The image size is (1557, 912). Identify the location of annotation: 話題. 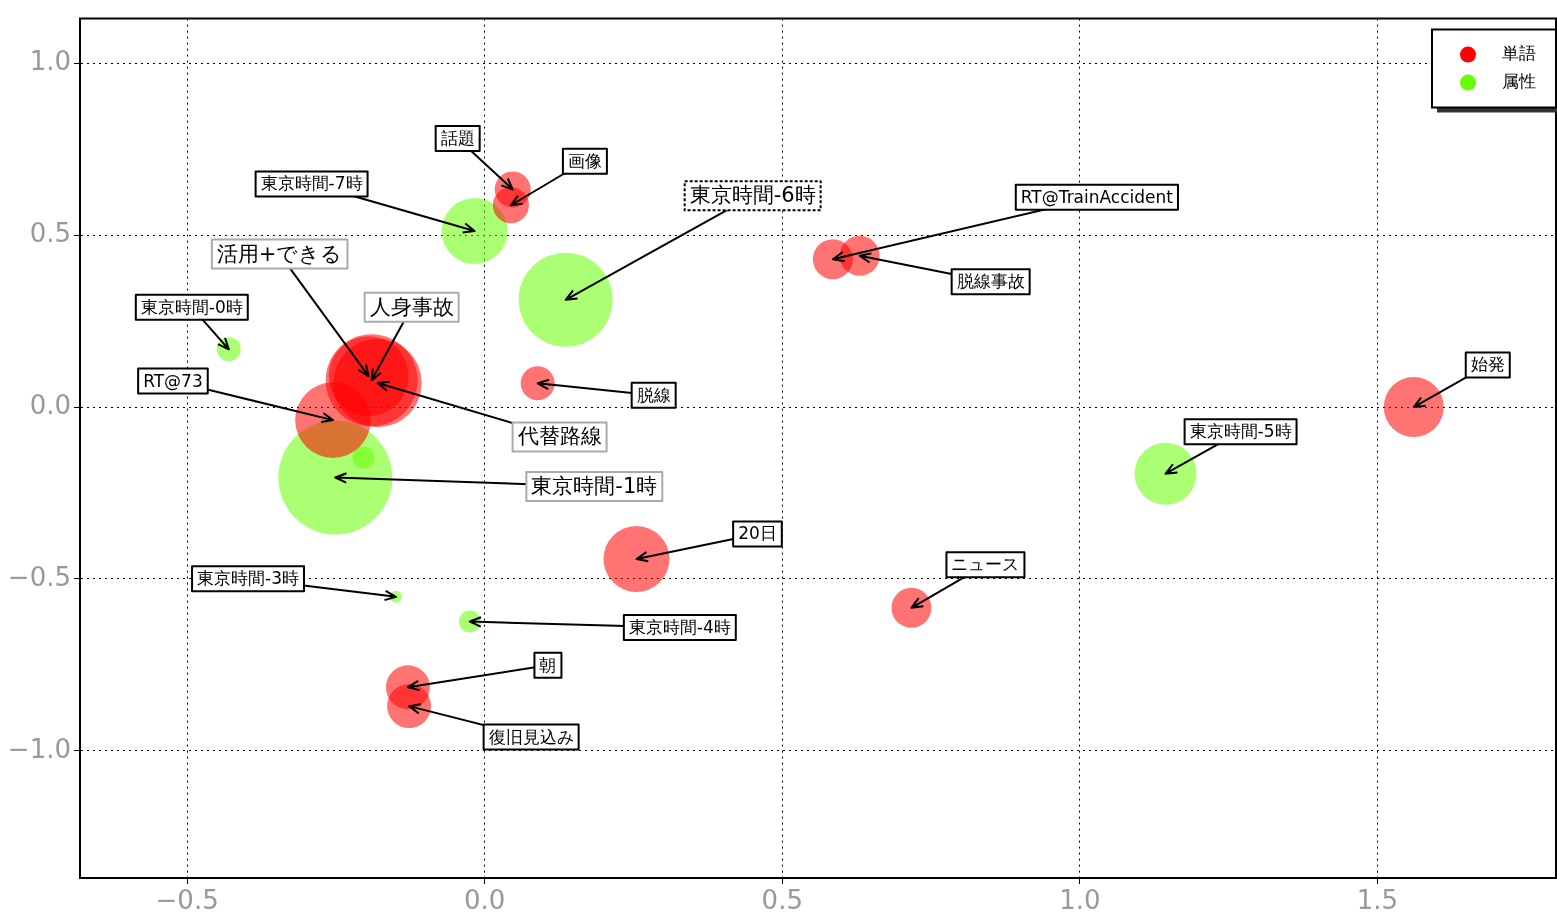
(457, 137).